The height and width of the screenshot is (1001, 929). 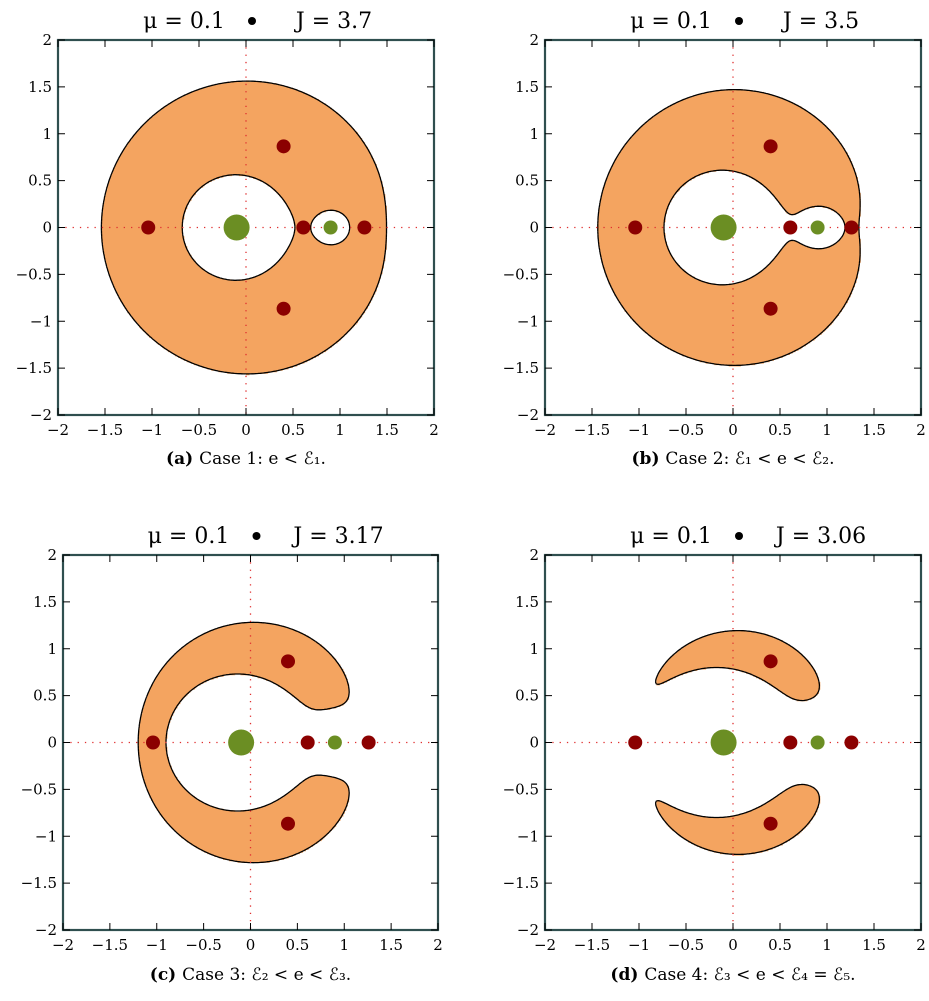 I want to click on panel-caption: (c) Case 3: ℰ₂ < e < ℰ₃., so click(x=250, y=975).